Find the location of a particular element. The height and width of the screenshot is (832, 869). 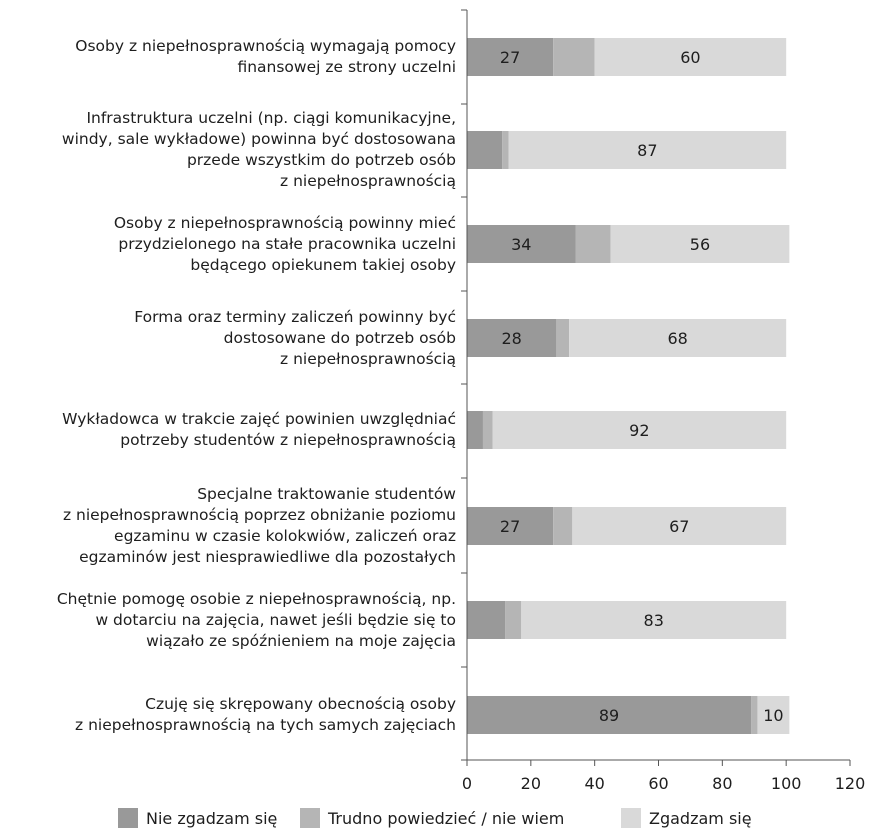

legend-item-nie-zgadzam: Nie zgadzam się is located at coordinates (197, 818).